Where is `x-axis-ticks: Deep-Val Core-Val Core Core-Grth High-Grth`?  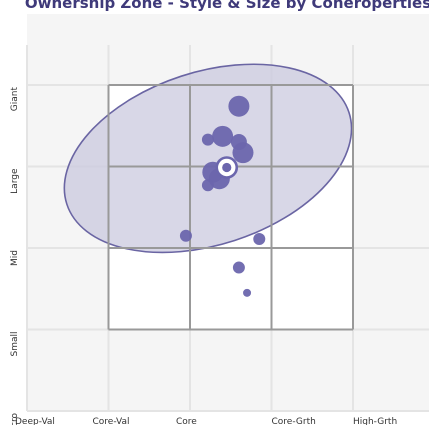 x-axis-ticks: Deep-Val Core-Val Core Core-Grth High-Grth is located at coordinates (206, 421).